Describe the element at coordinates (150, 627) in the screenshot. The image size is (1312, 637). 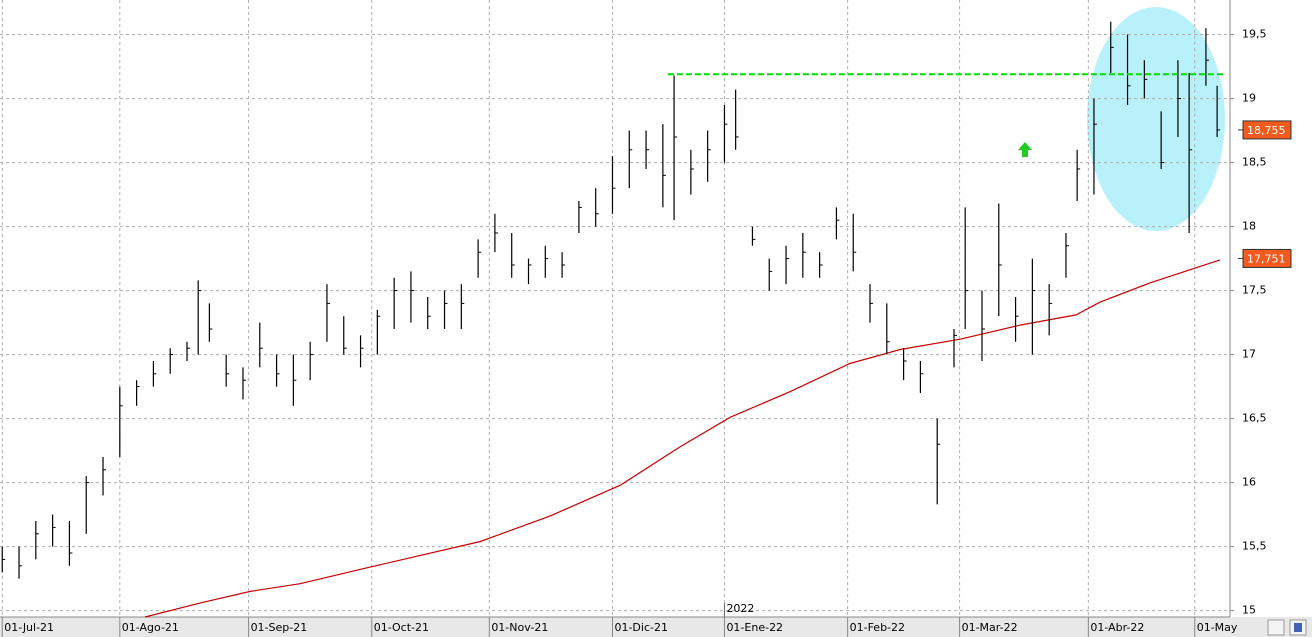
I see `x-tick-label: 01-Ago-21` at that location.